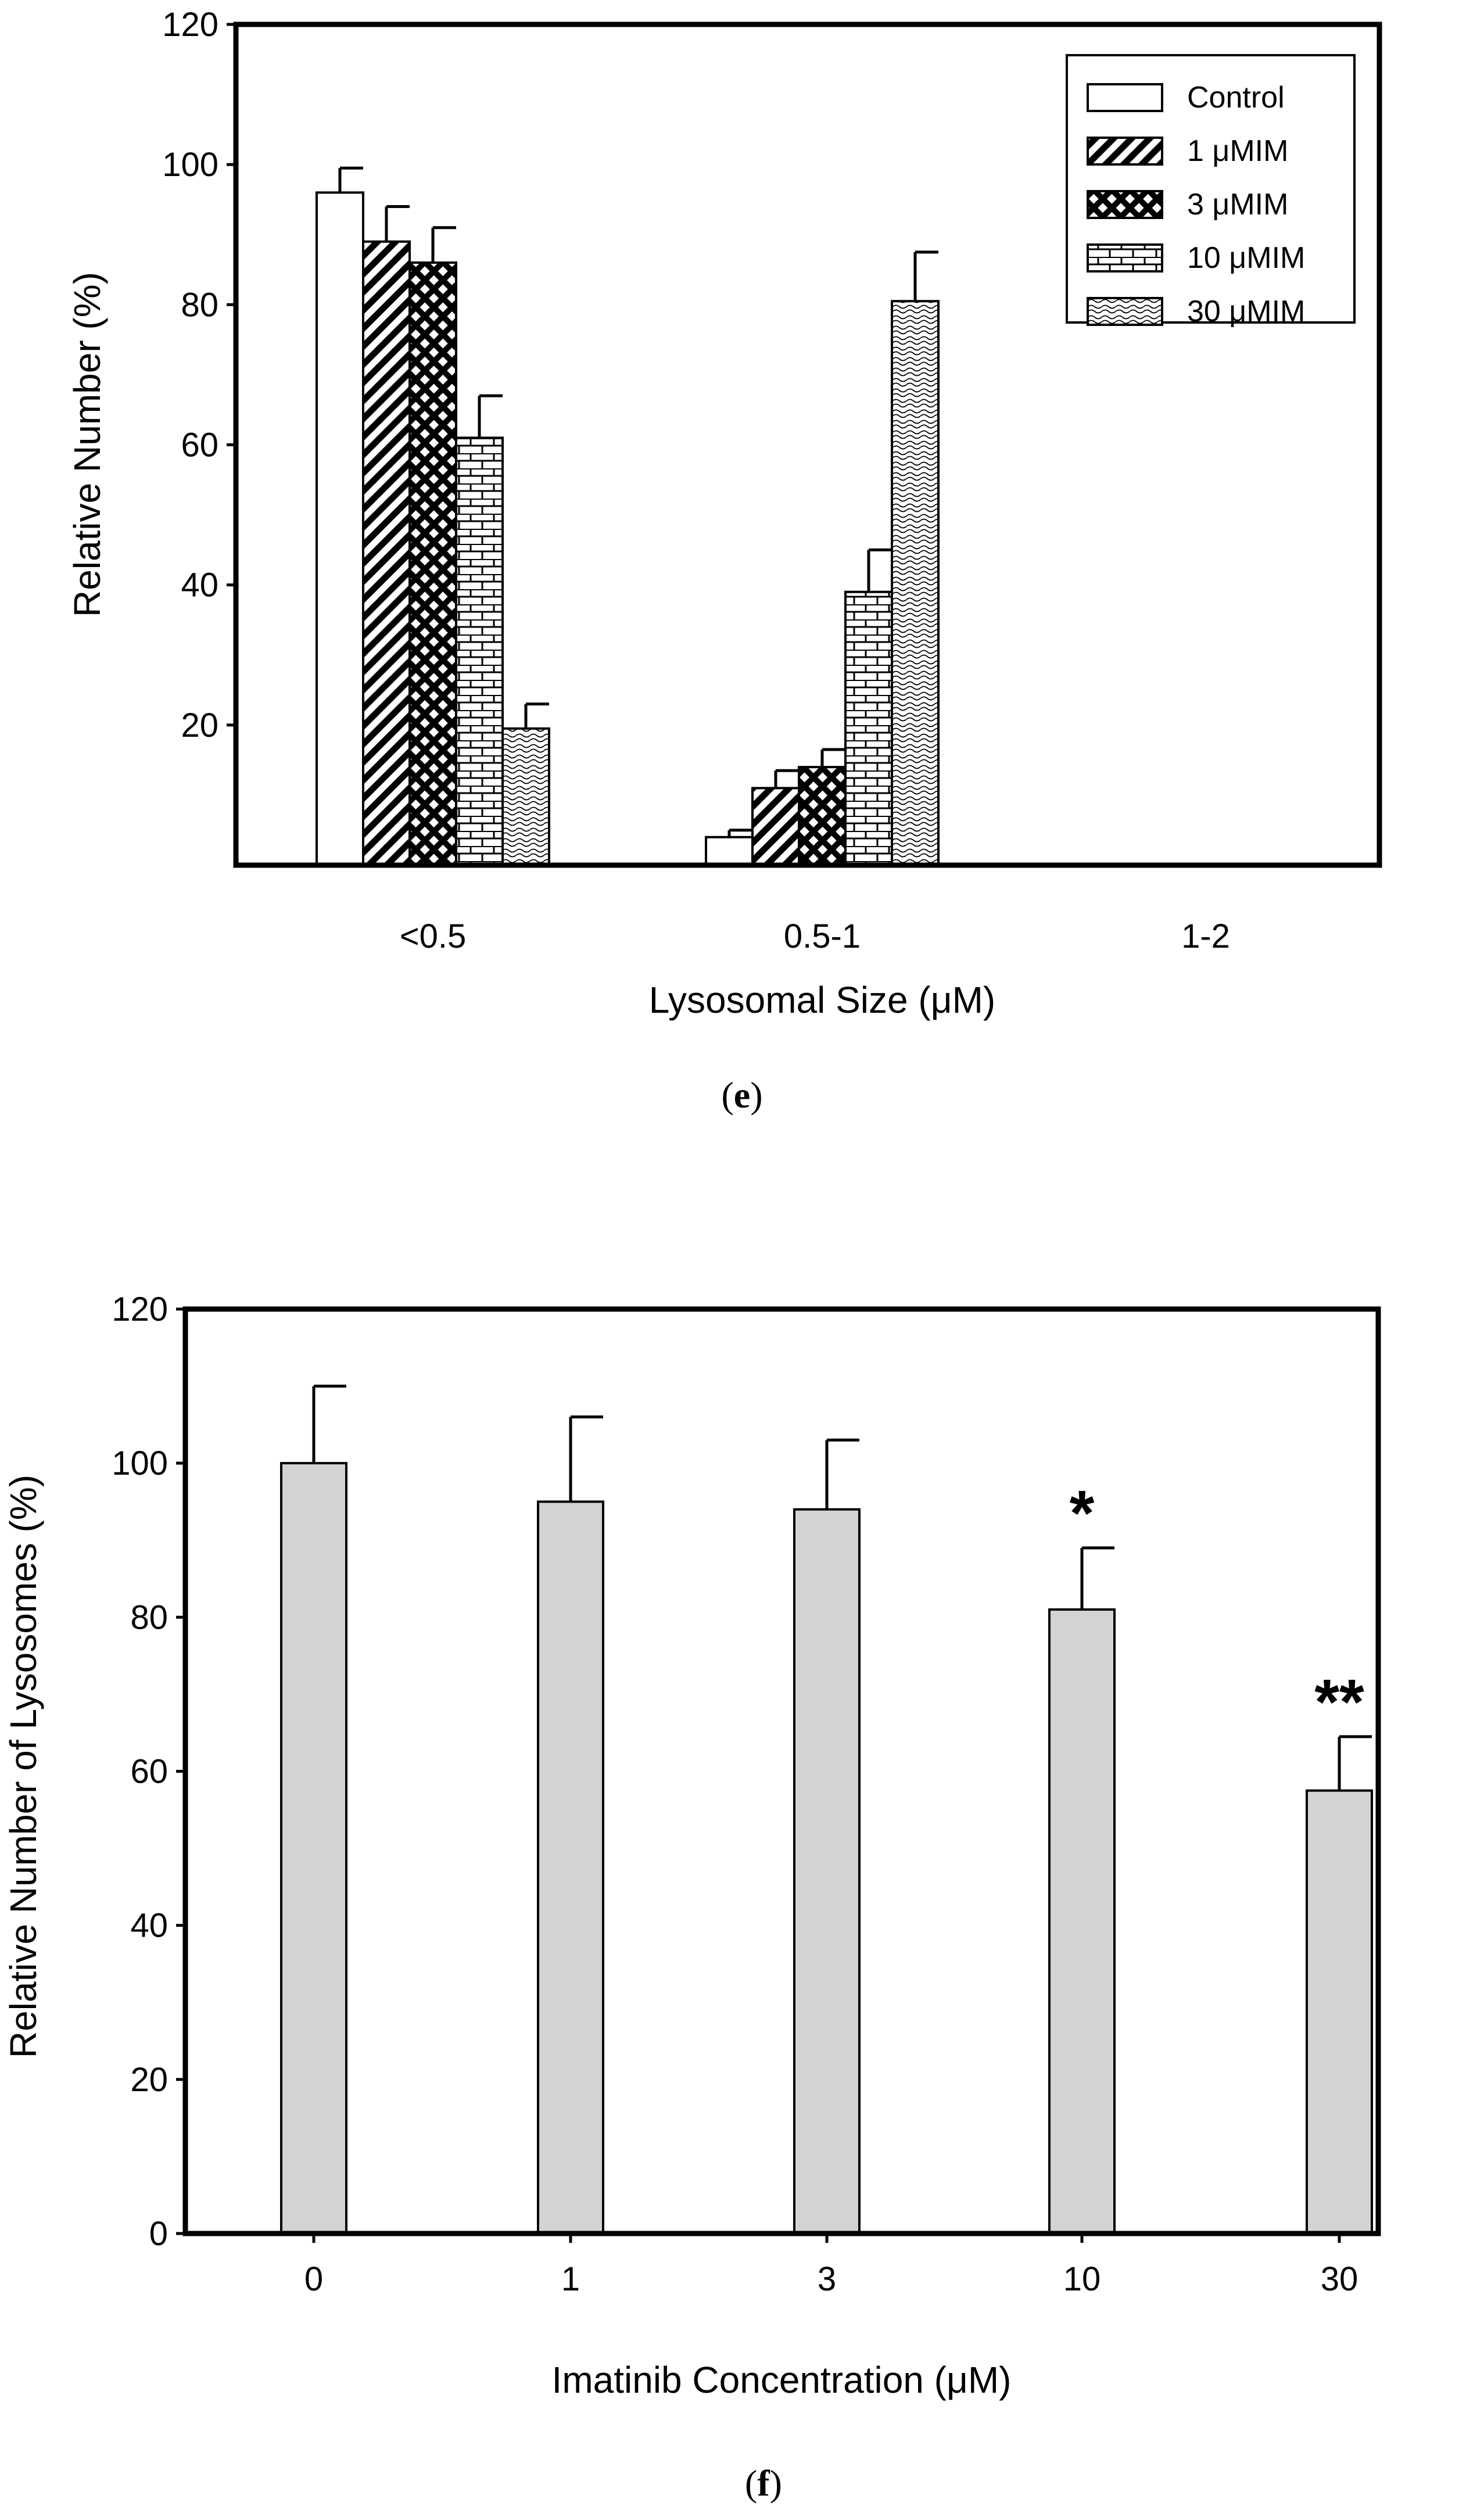 The image size is (1484, 2513). What do you see at coordinates (827, 2279) in the screenshot?
I see `x-tick-label: 3` at bounding box center [827, 2279].